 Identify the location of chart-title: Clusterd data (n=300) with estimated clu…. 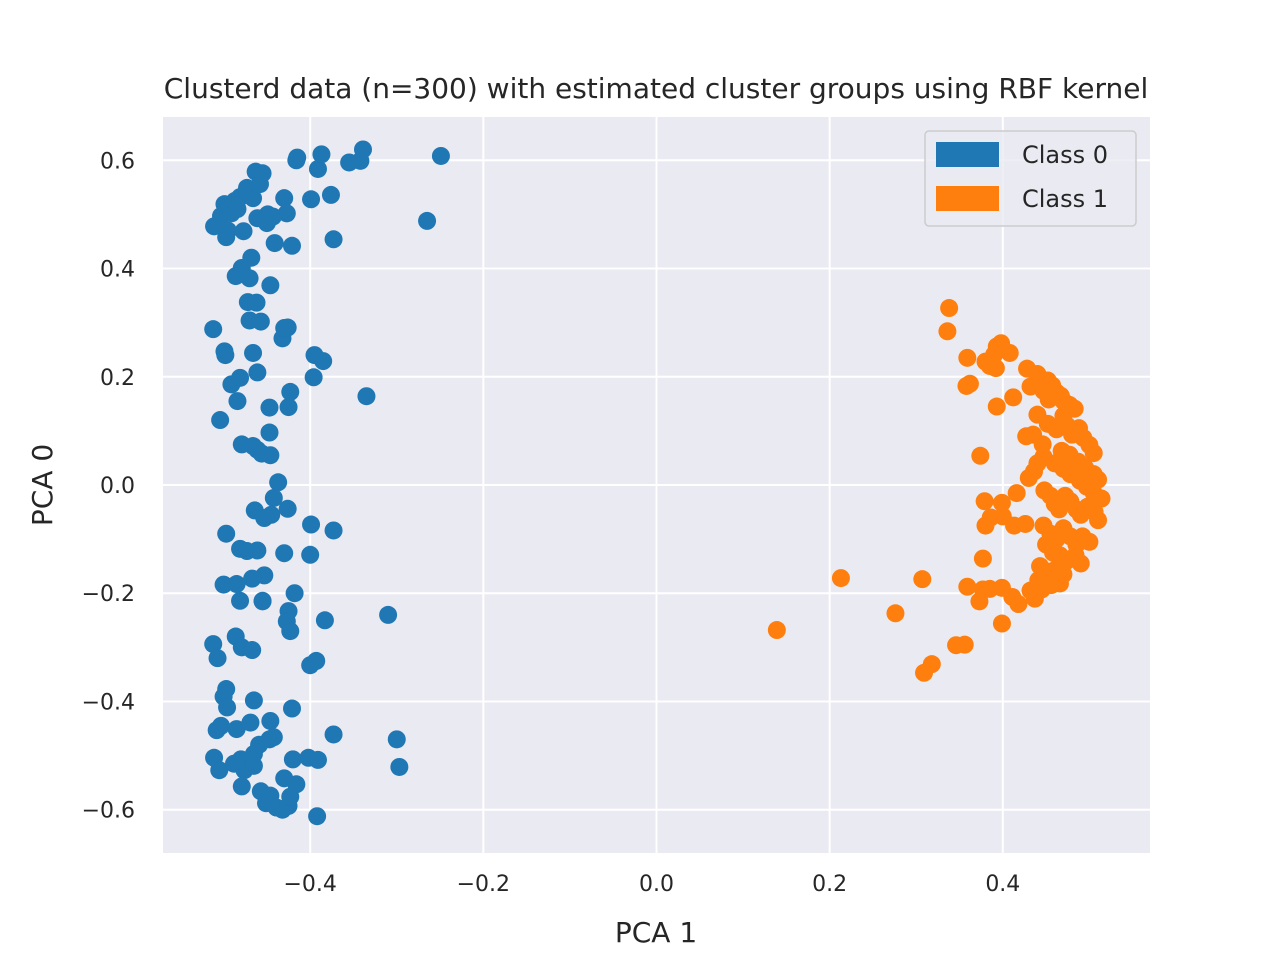
(656, 88).